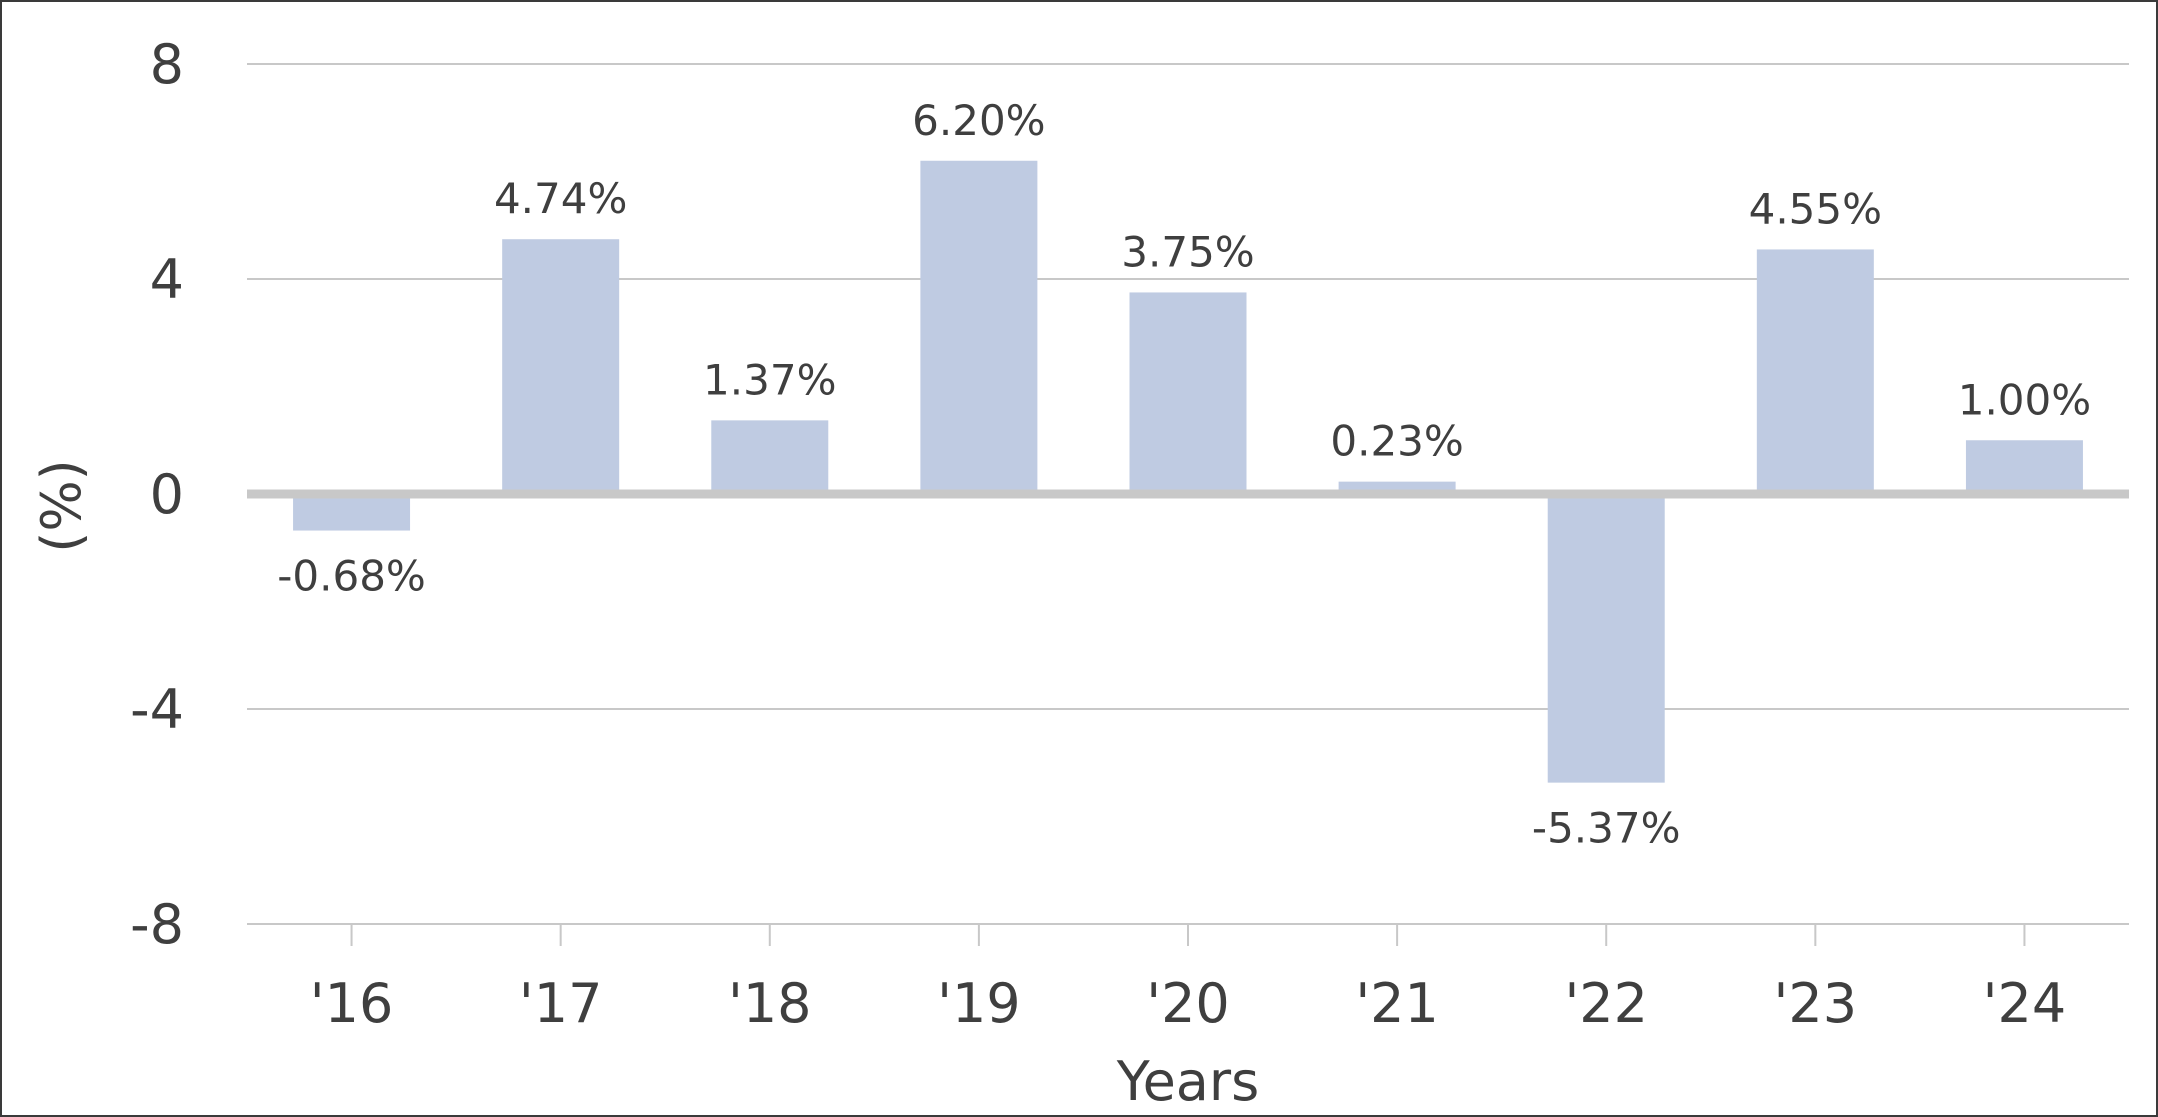  What do you see at coordinates (979, 1003) in the screenshot?
I see `x-tick-label: '19` at bounding box center [979, 1003].